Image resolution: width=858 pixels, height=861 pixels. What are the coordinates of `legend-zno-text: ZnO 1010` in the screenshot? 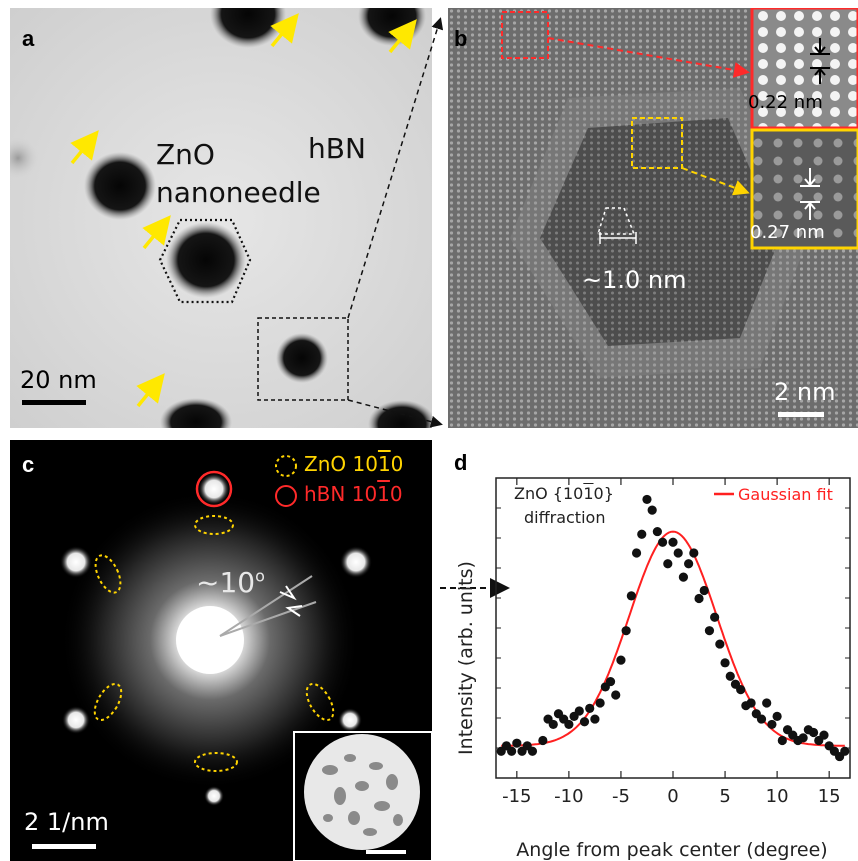 It's located at (354, 464).